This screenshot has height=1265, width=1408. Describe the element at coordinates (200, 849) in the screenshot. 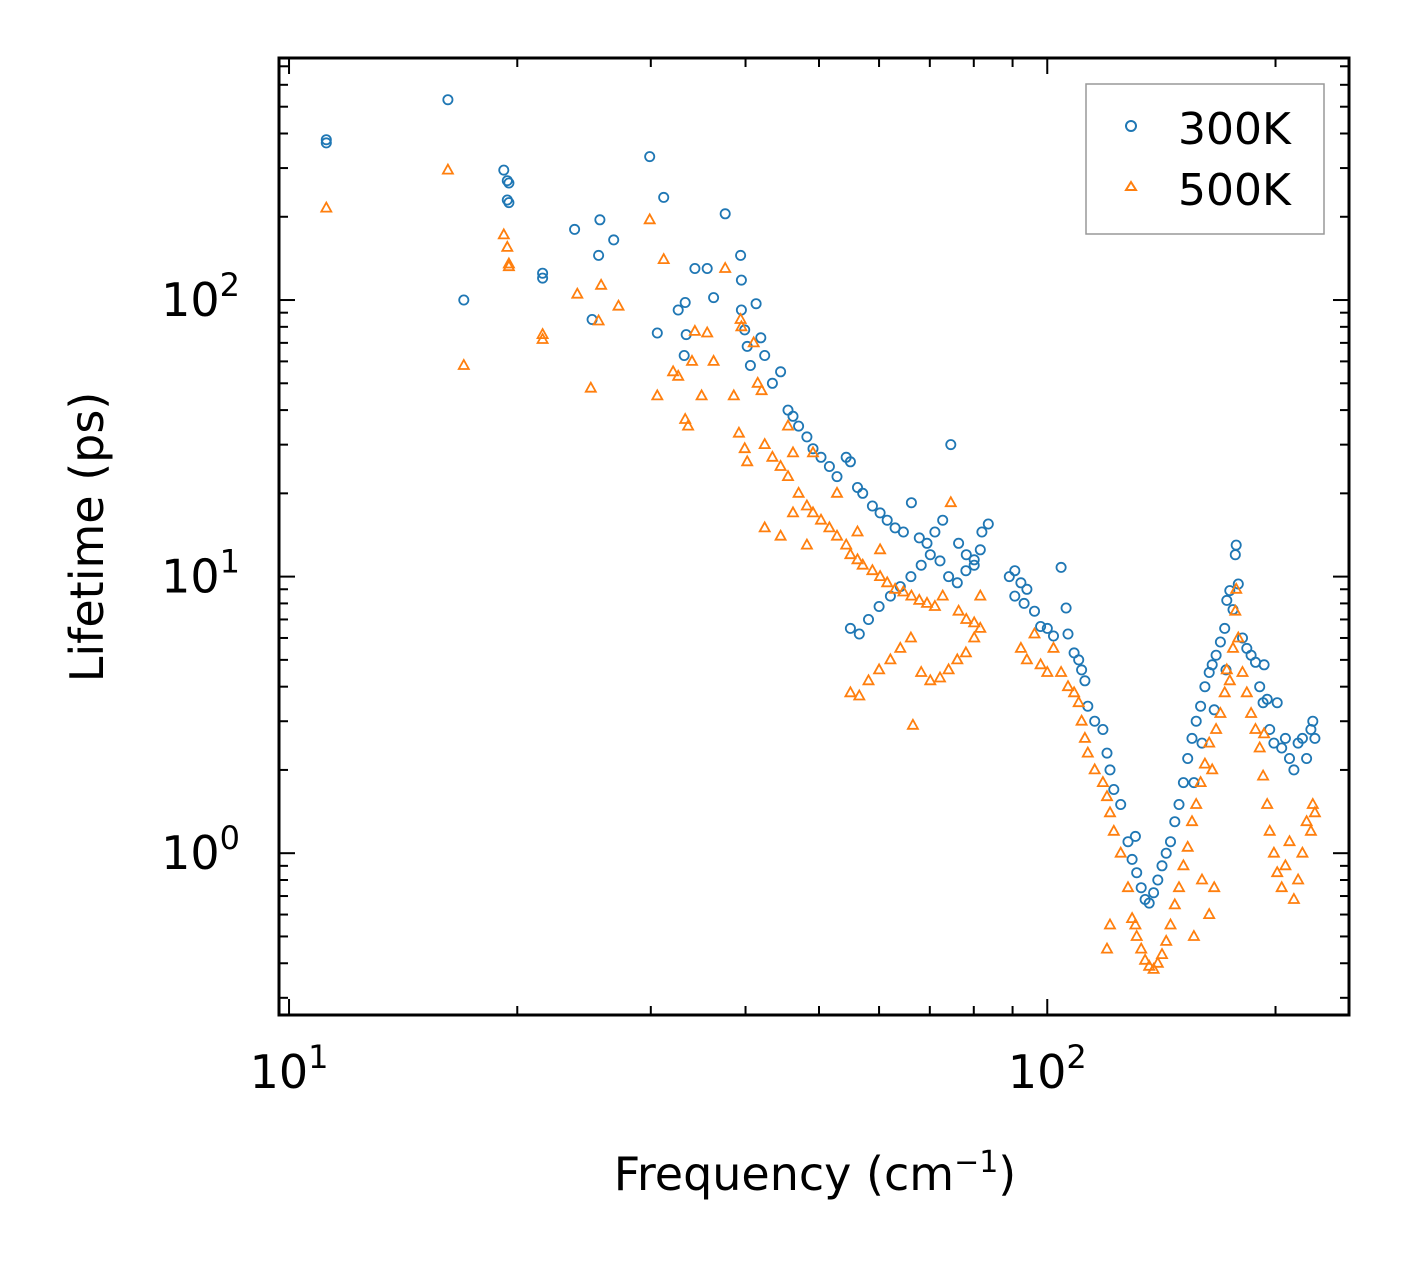

I see `y-tick-label: 10⁰` at that location.